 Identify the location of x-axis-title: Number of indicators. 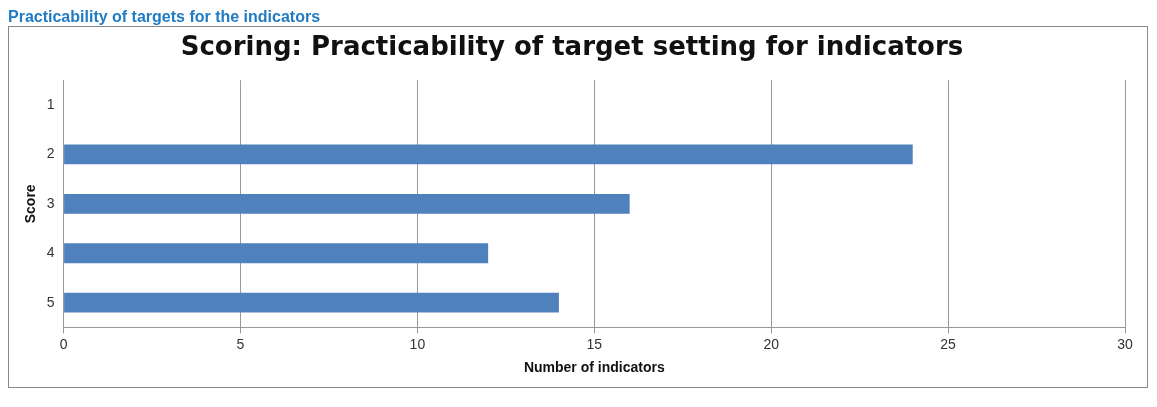
(594, 367).